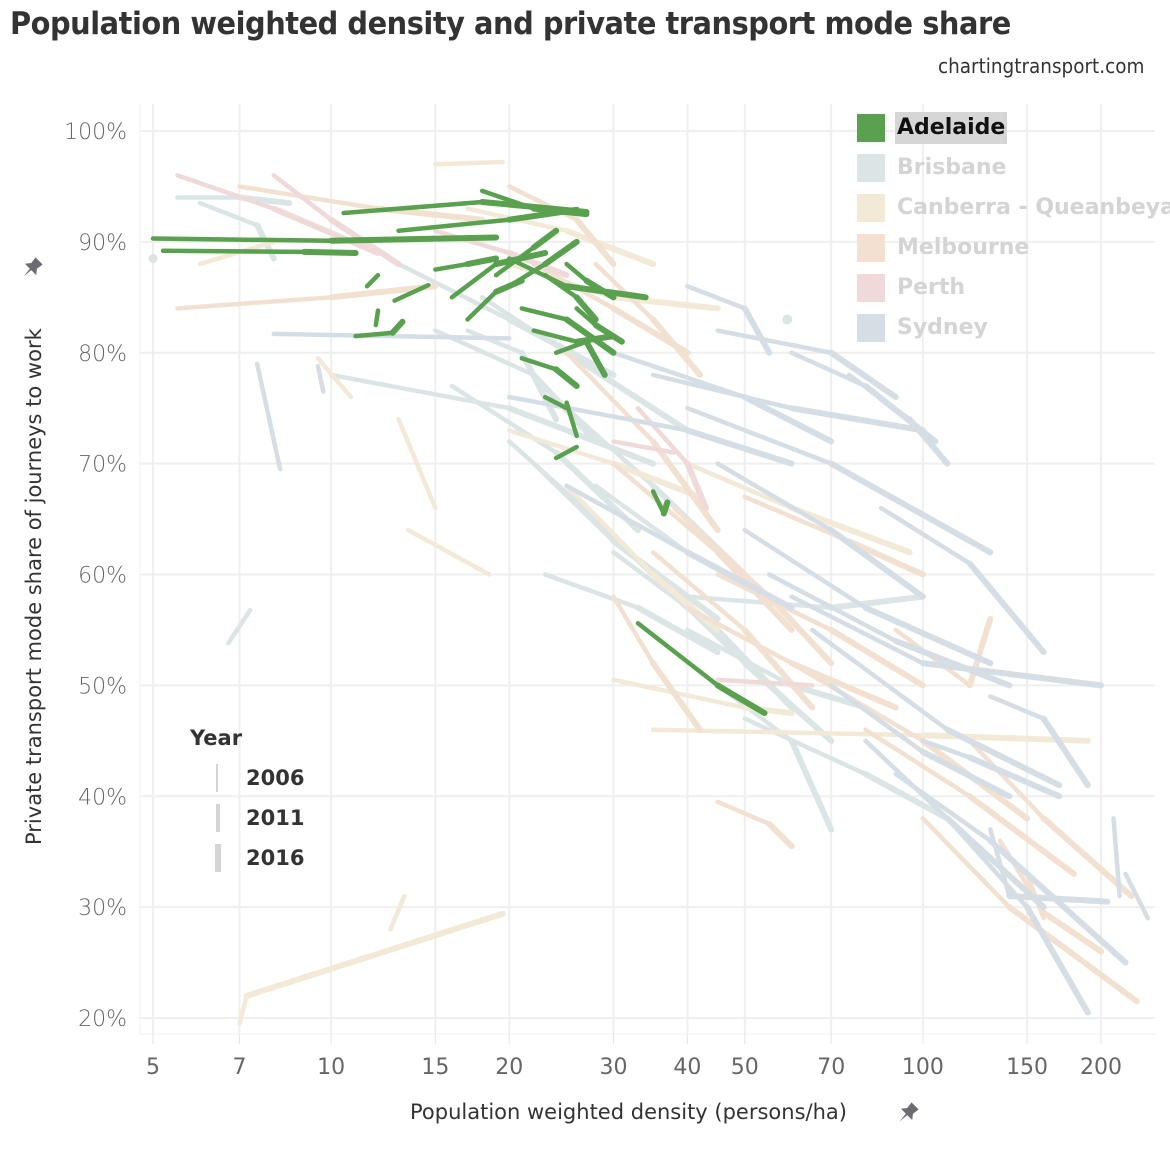 This screenshot has height=1154, width=1170. I want to click on line-width-2016-icon, so click(218, 858).